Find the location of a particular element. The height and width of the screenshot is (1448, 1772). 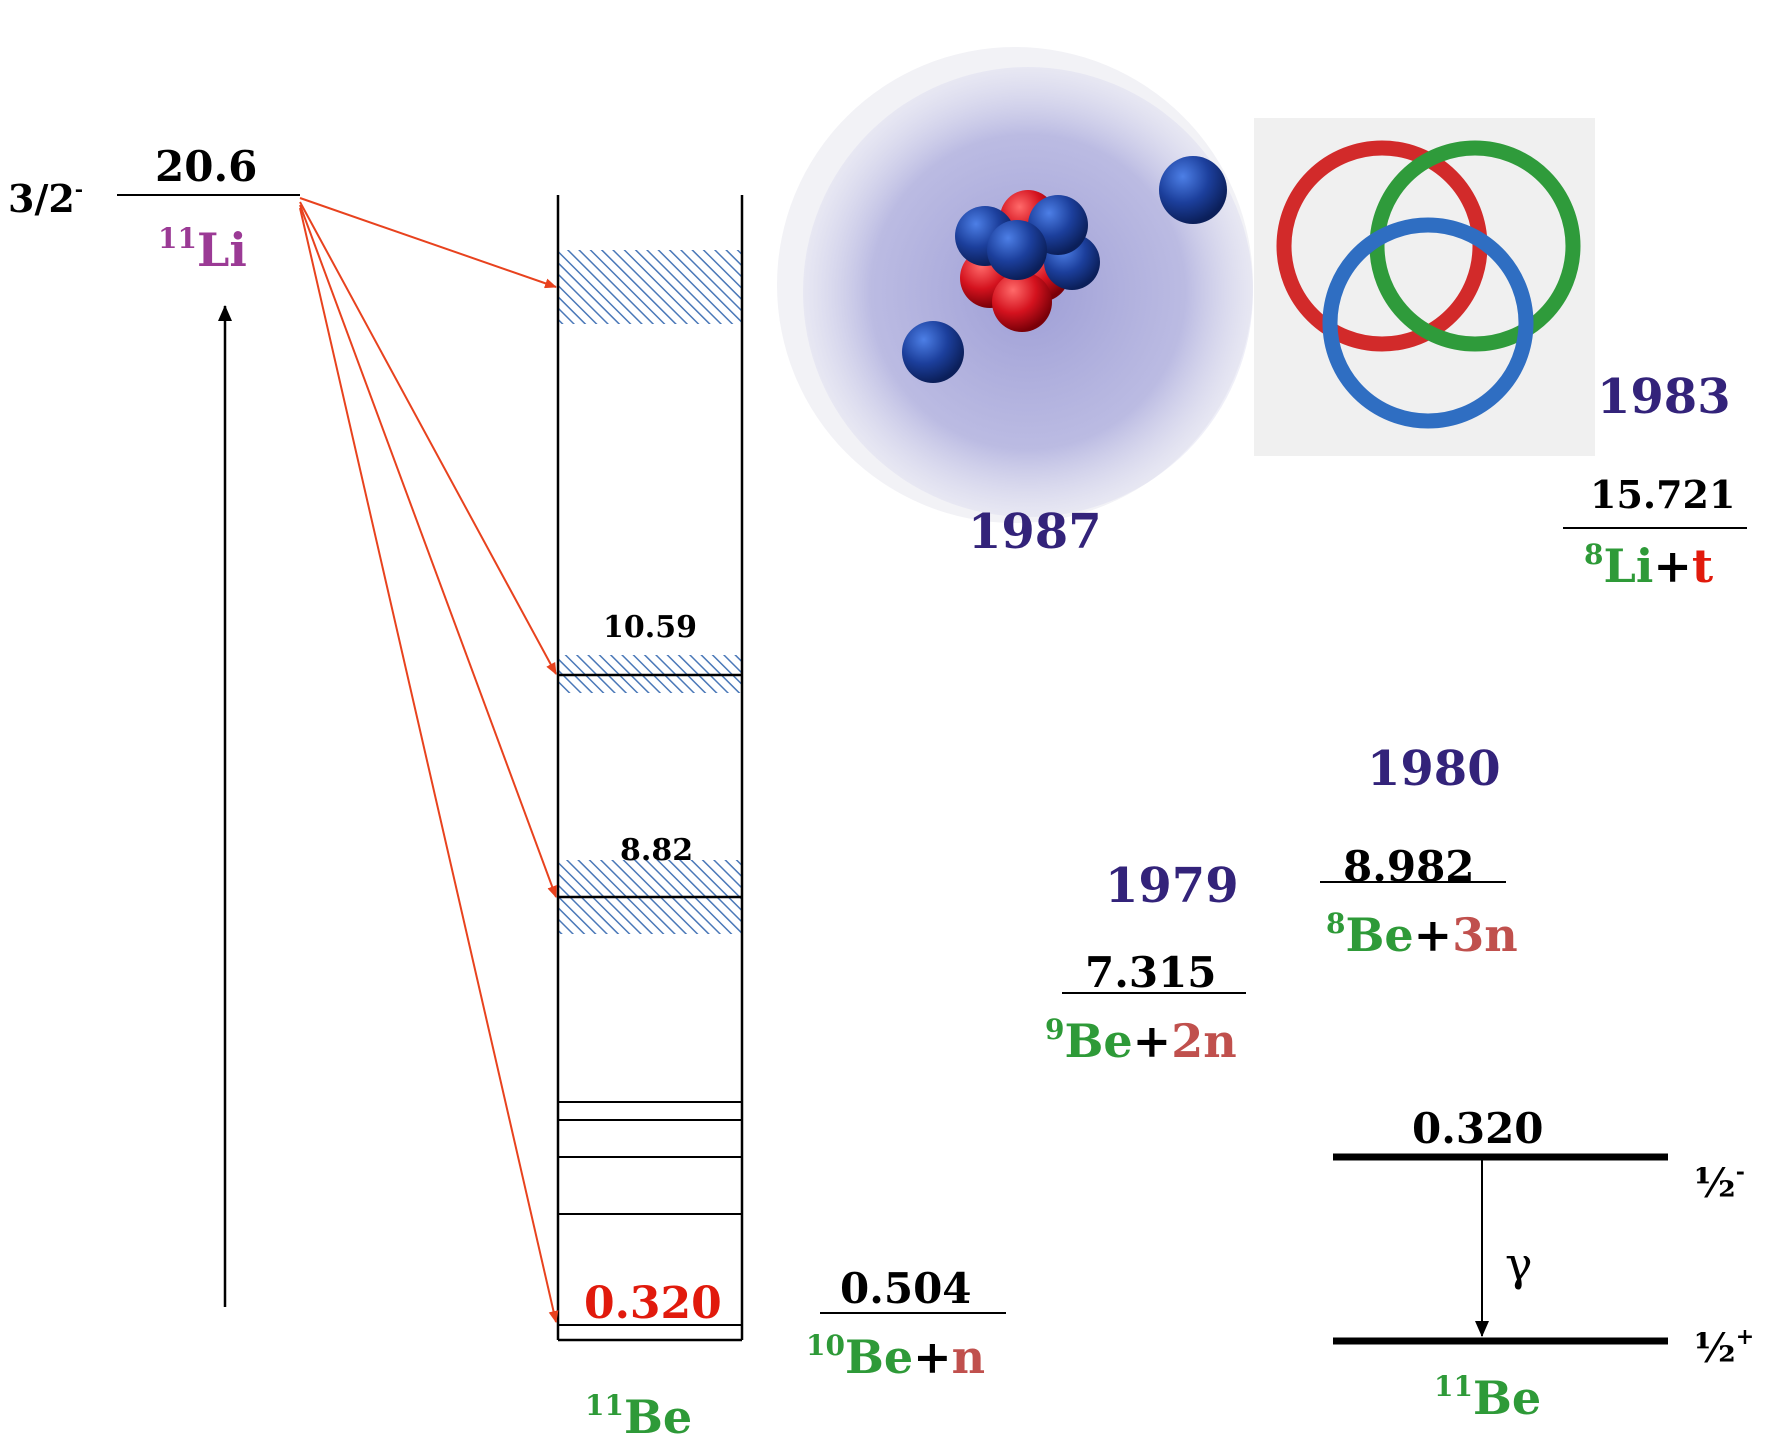

threshold-energy: 15.721 is located at coordinates (1662, 494).